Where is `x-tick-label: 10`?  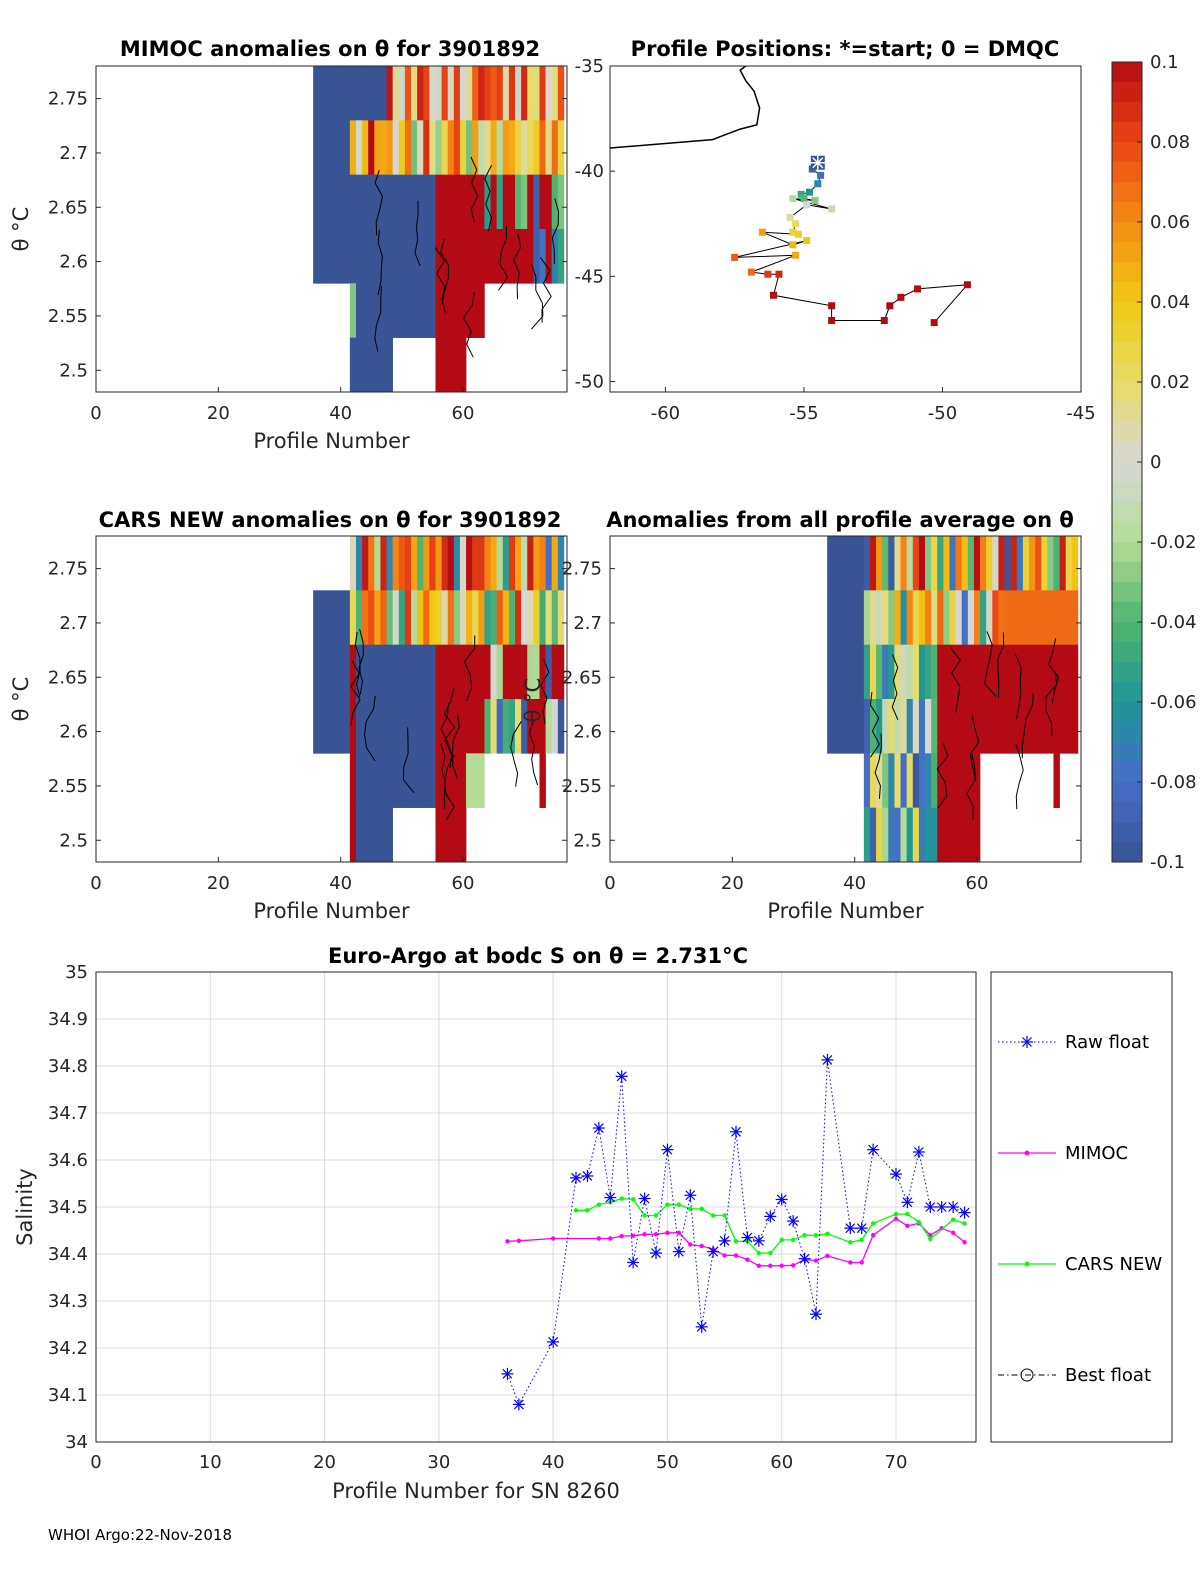 x-tick-label: 10 is located at coordinates (210, 1462).